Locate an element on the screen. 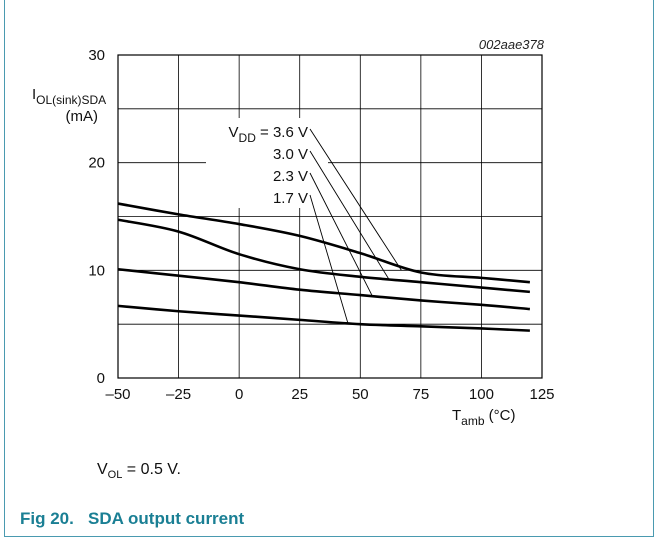  x-tick-label: –25 is located at coordinates (178, 394).